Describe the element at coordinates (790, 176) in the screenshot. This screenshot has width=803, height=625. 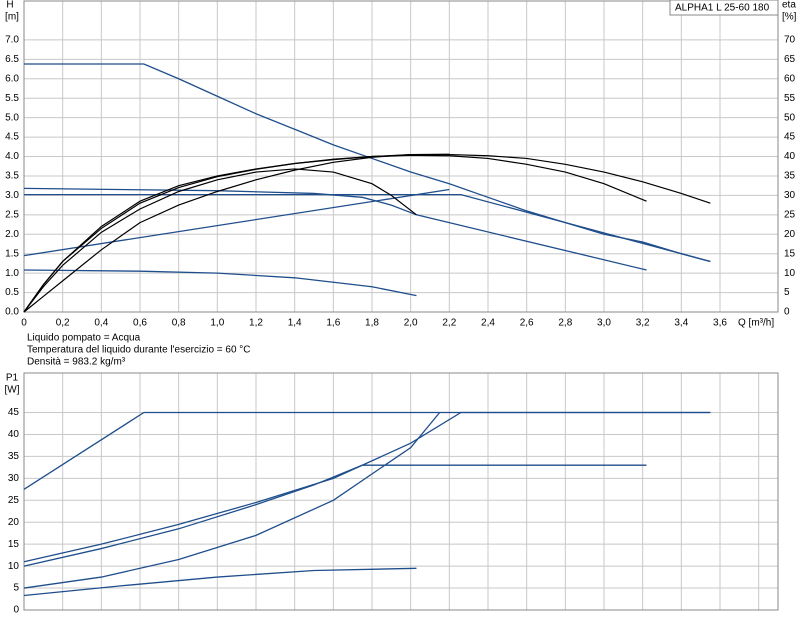
I see `y2-tick-label: 35` at that location.